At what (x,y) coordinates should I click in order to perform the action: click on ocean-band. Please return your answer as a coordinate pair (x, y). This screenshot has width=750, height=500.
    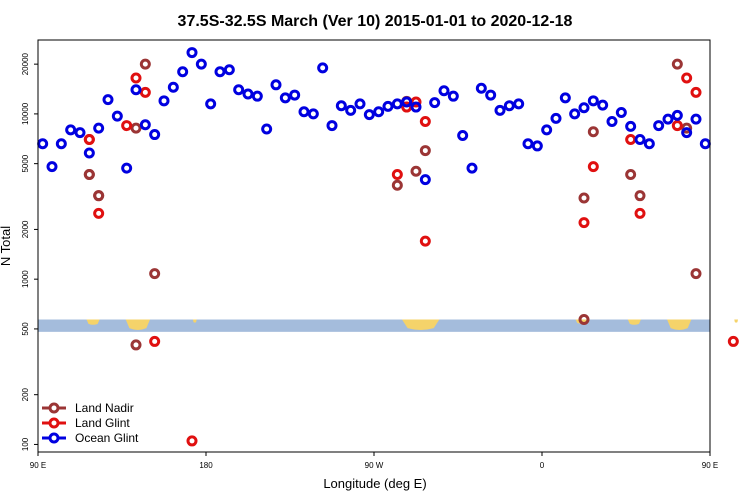
    Looking at the image, I should click on (374, 325).